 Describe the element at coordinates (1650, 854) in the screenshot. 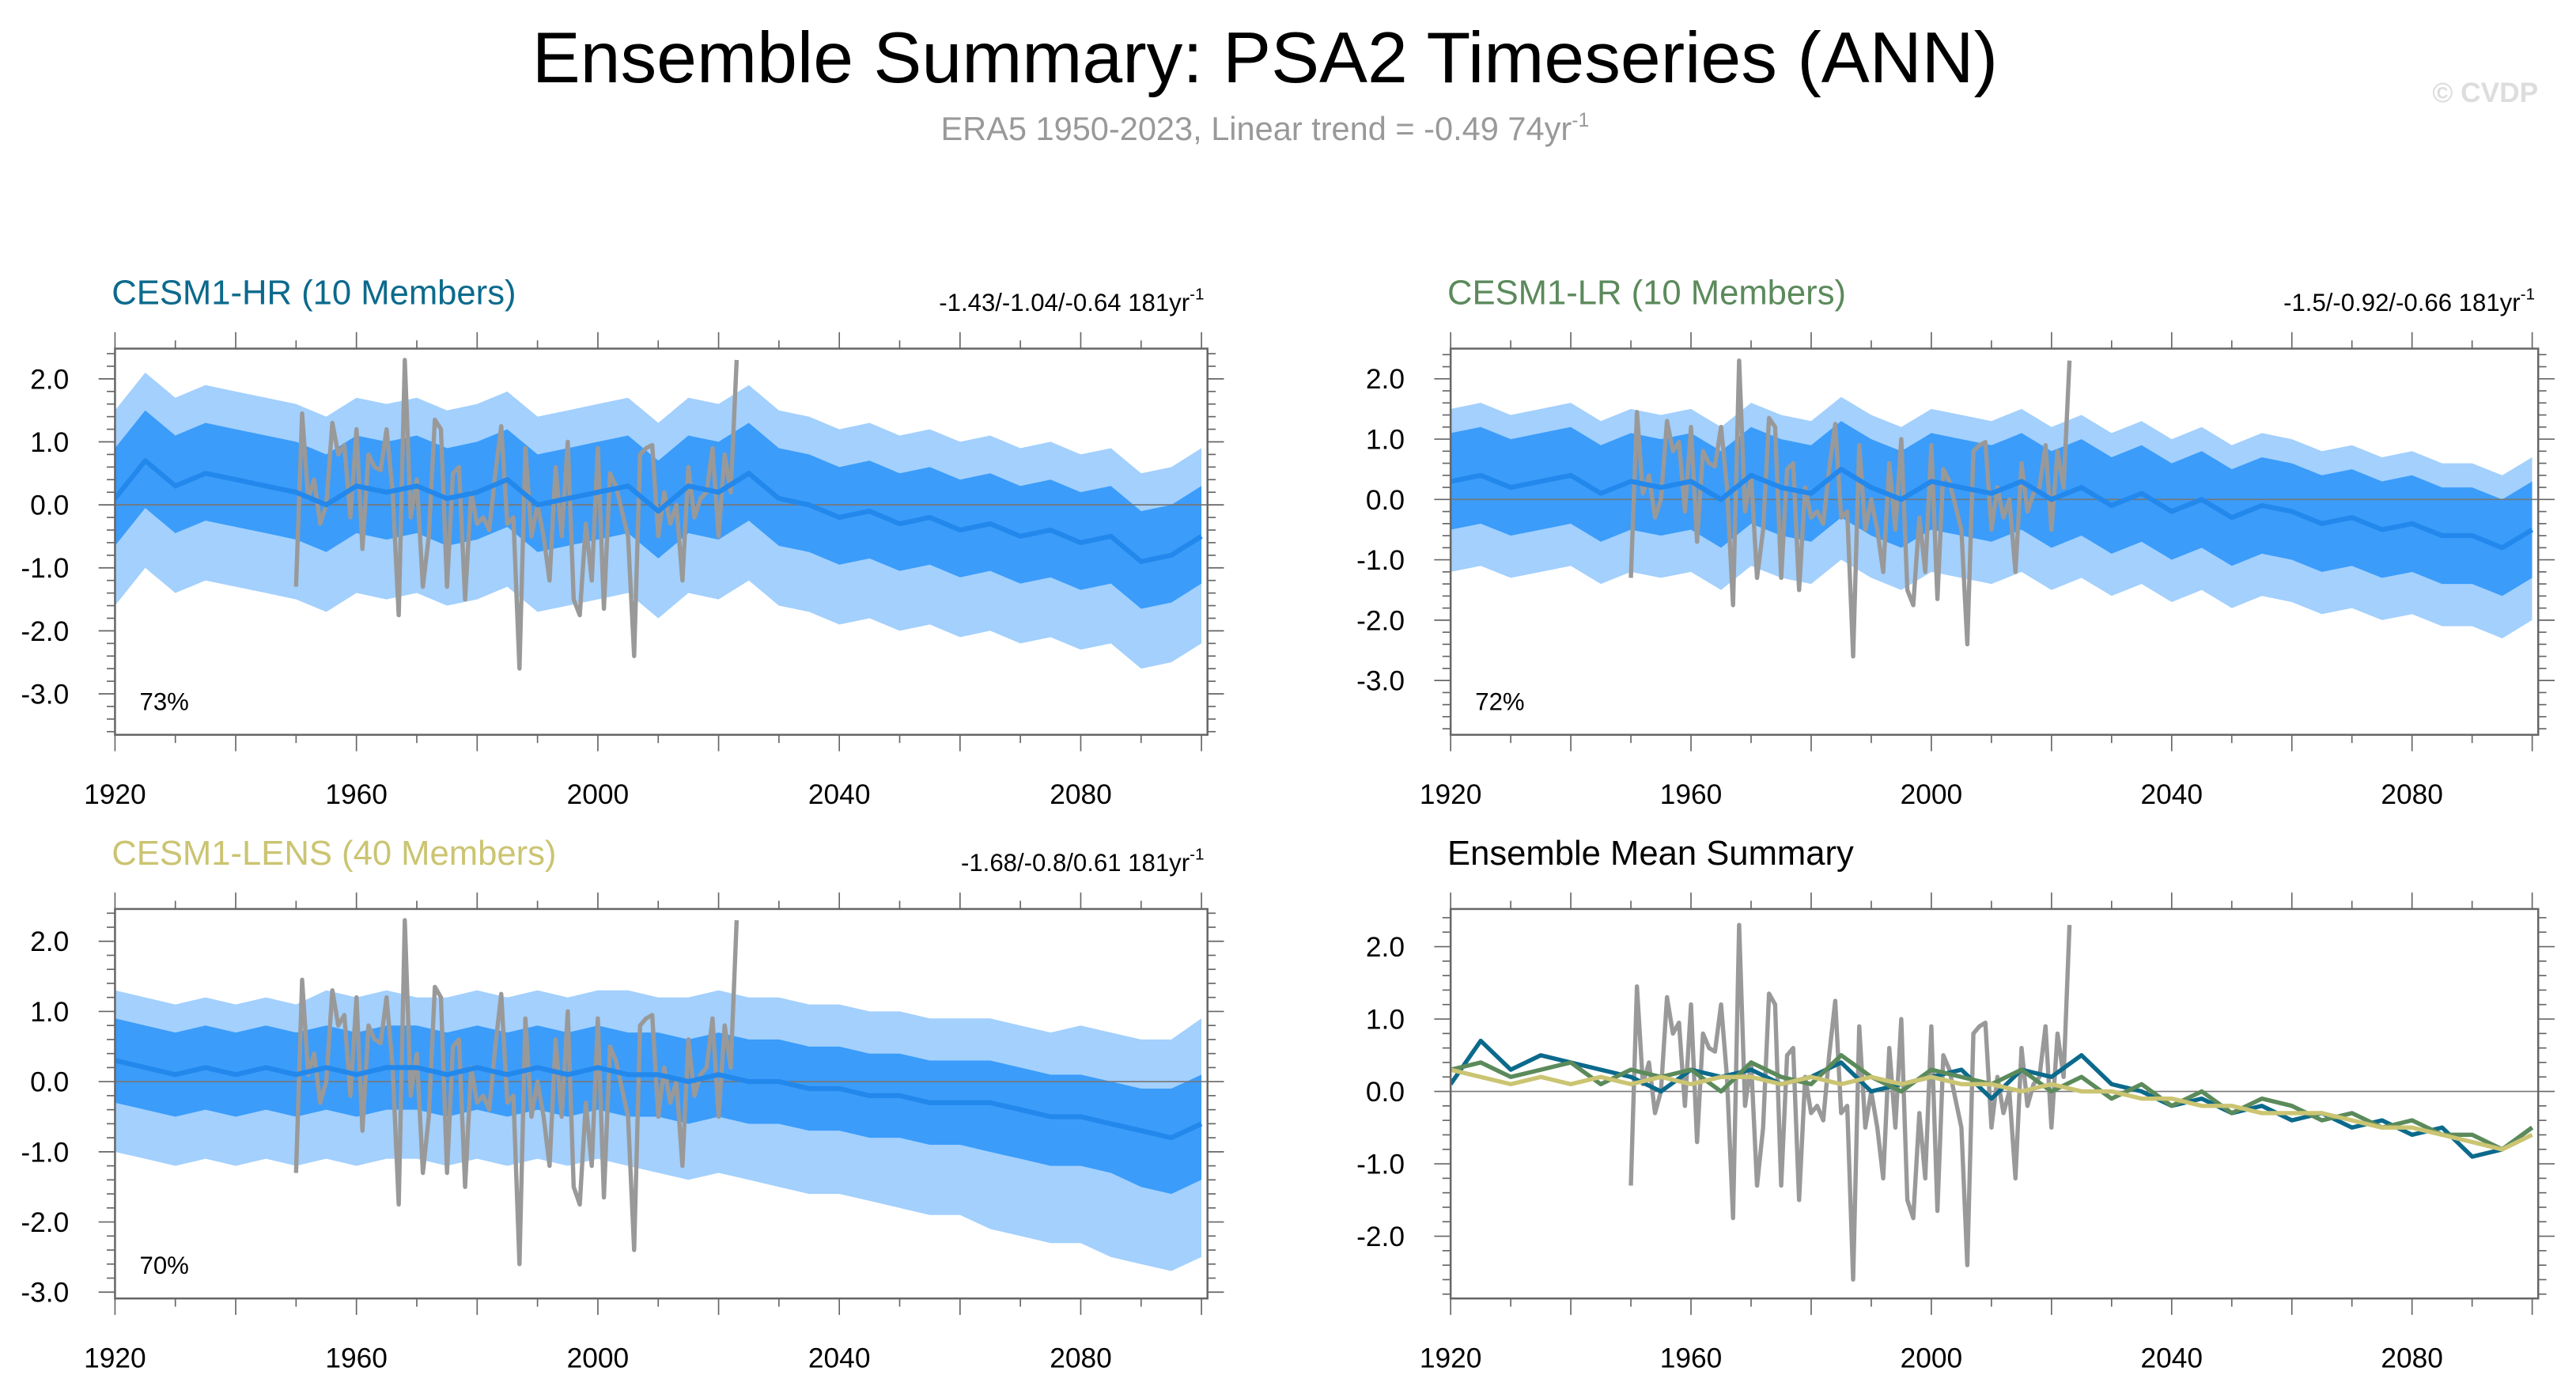

I see `panel-title: Ensemble Mean Summary` at that location.